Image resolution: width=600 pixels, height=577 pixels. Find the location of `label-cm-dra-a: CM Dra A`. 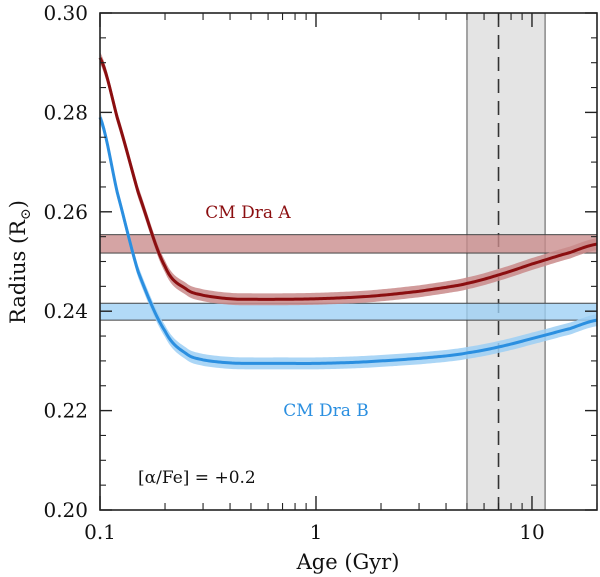

label-cm-dra-a: CM Dra A is located at coordinates (248, 213).